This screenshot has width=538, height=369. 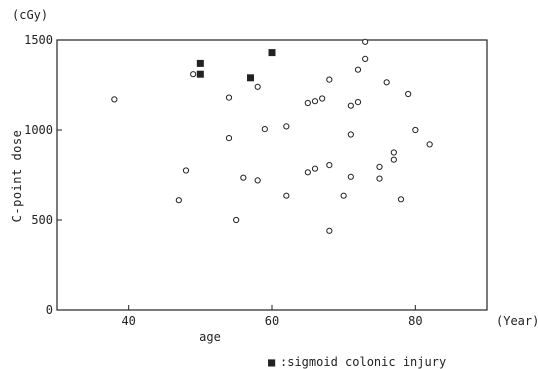 I want to click on x-tick-label-80: 80, so click(x=415, y=321).